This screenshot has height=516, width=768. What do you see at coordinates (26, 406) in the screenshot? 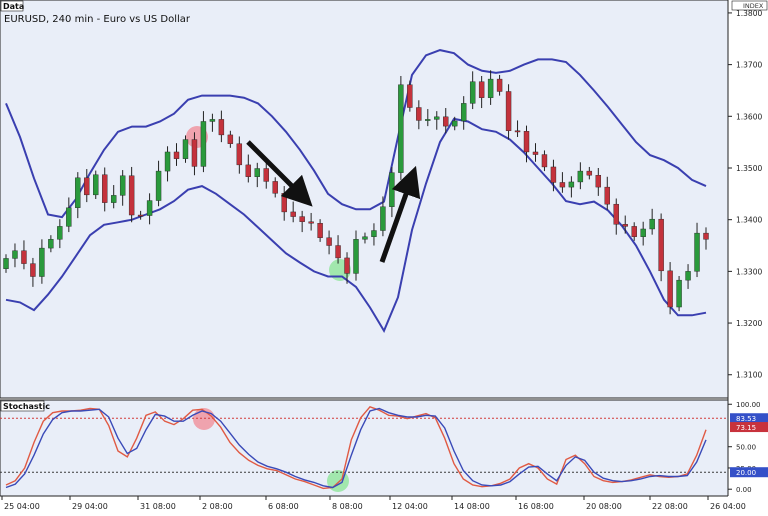
I see `stoch-tag: Stochastic` at bounding box center [26, 406].